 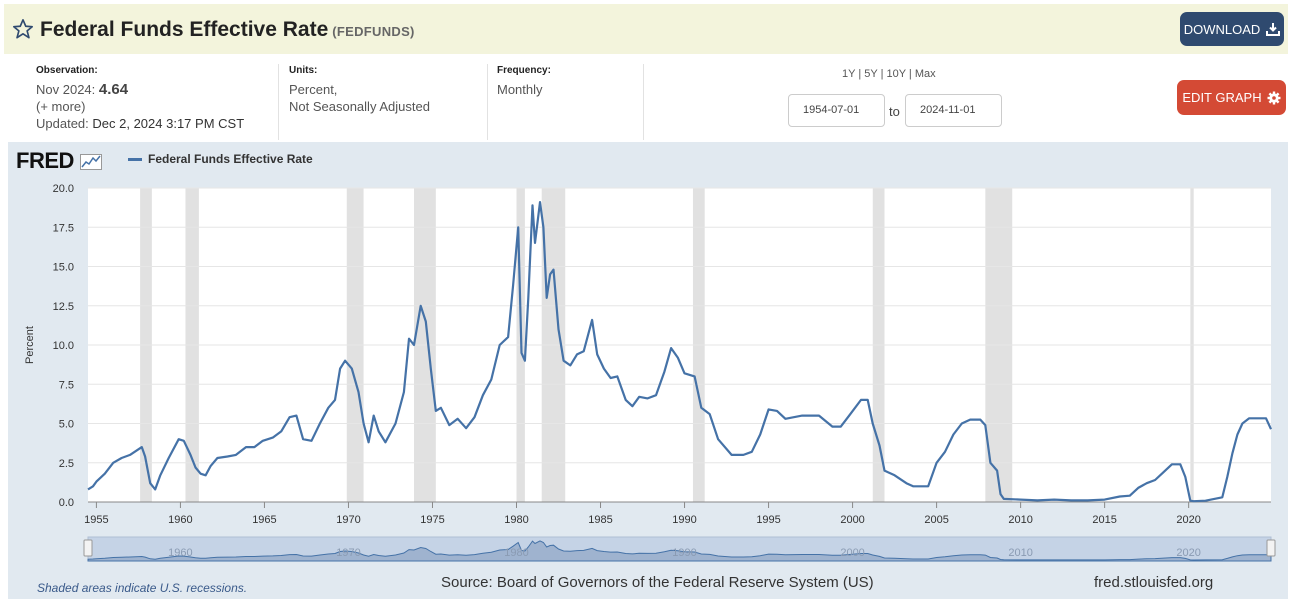 I want to click on download-icon, so click(x=1273, y=29).